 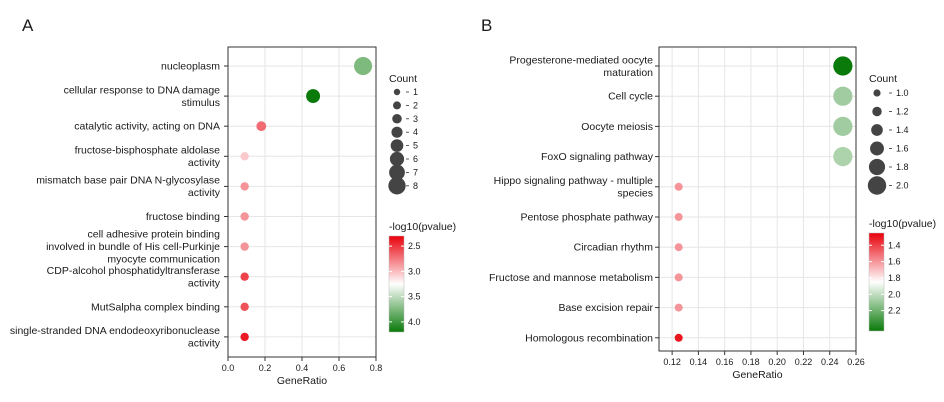 I want to click on category-label: FoxO signaling pathway, so click(x=597, y=157).